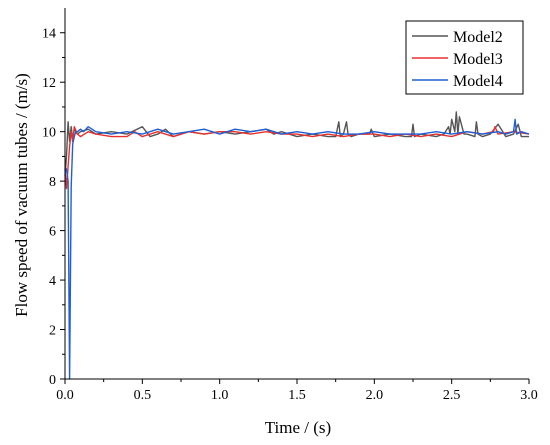  I want to click on x-tick-label: 0.5, so click(143, 395).